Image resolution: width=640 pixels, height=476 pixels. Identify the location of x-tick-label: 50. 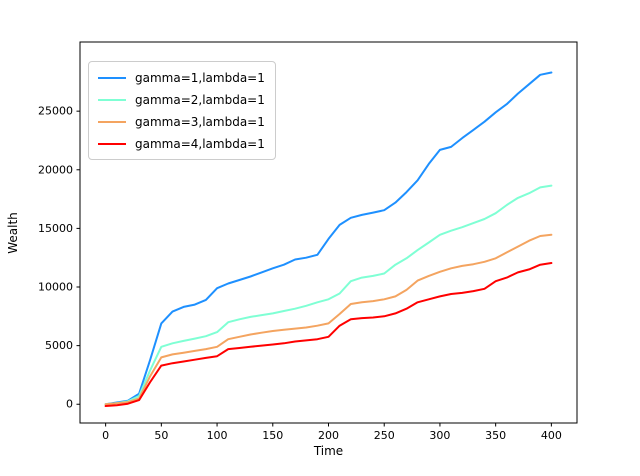
(161, 435).